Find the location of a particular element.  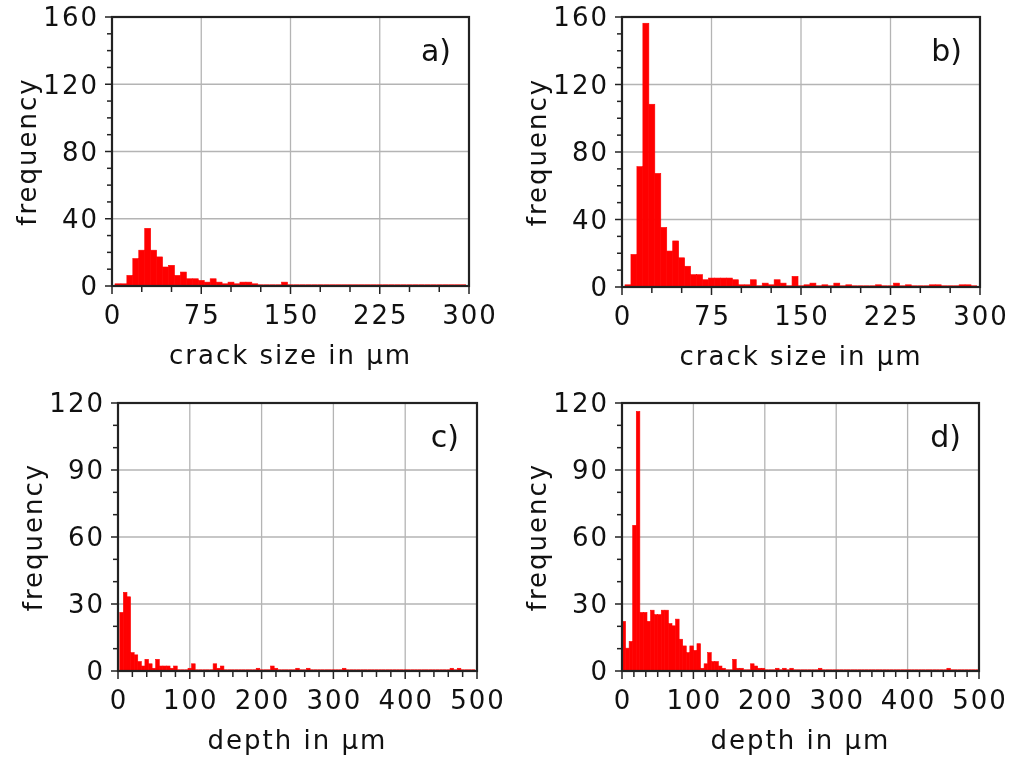

annotation: b) is located at coordinates (946, 50).